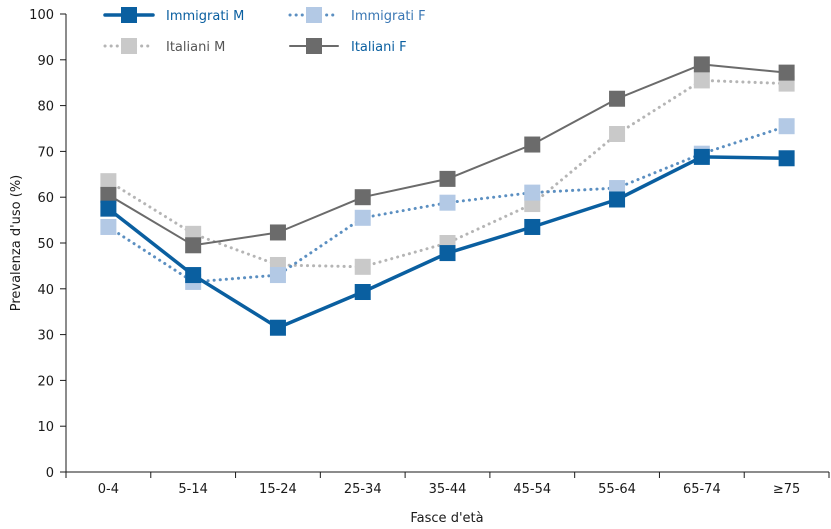  I want to click on legend-item-italiani-m: Italiani M, so click(164, 46).